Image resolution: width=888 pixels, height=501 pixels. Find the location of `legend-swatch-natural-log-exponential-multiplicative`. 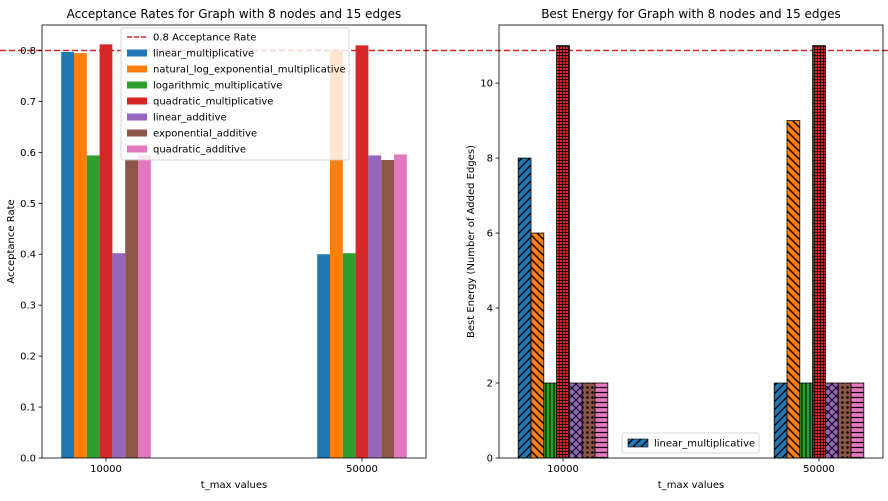

legend-swatch-natural-log-exponential-multiplicative is located at coordinates (137, 69).